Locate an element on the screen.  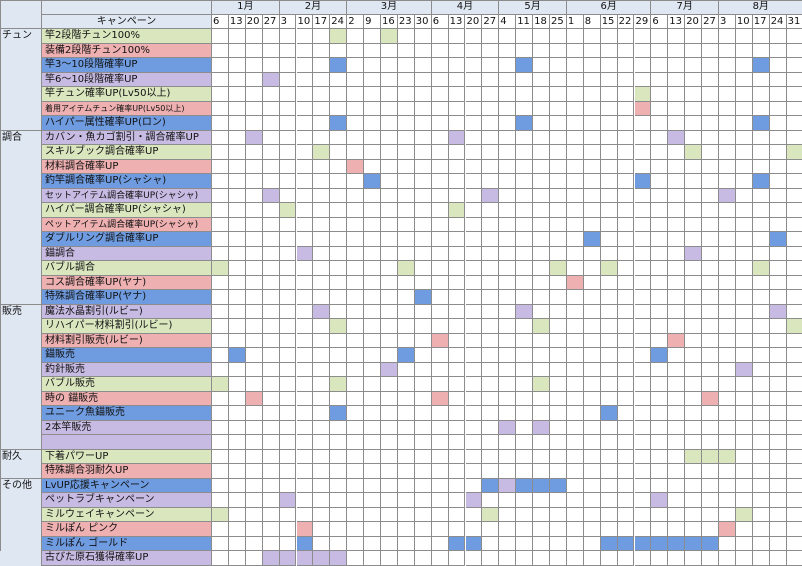
campaign-row-label: バブル販売 is located at coordinates (127, 384).